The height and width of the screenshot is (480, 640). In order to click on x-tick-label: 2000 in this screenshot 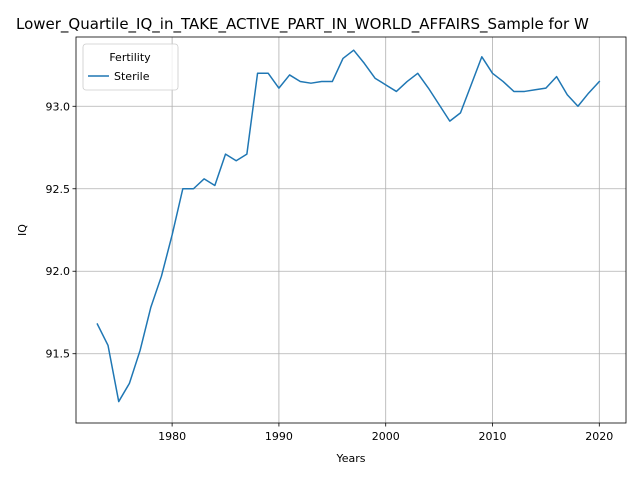, I will do `click(386, 436)`.